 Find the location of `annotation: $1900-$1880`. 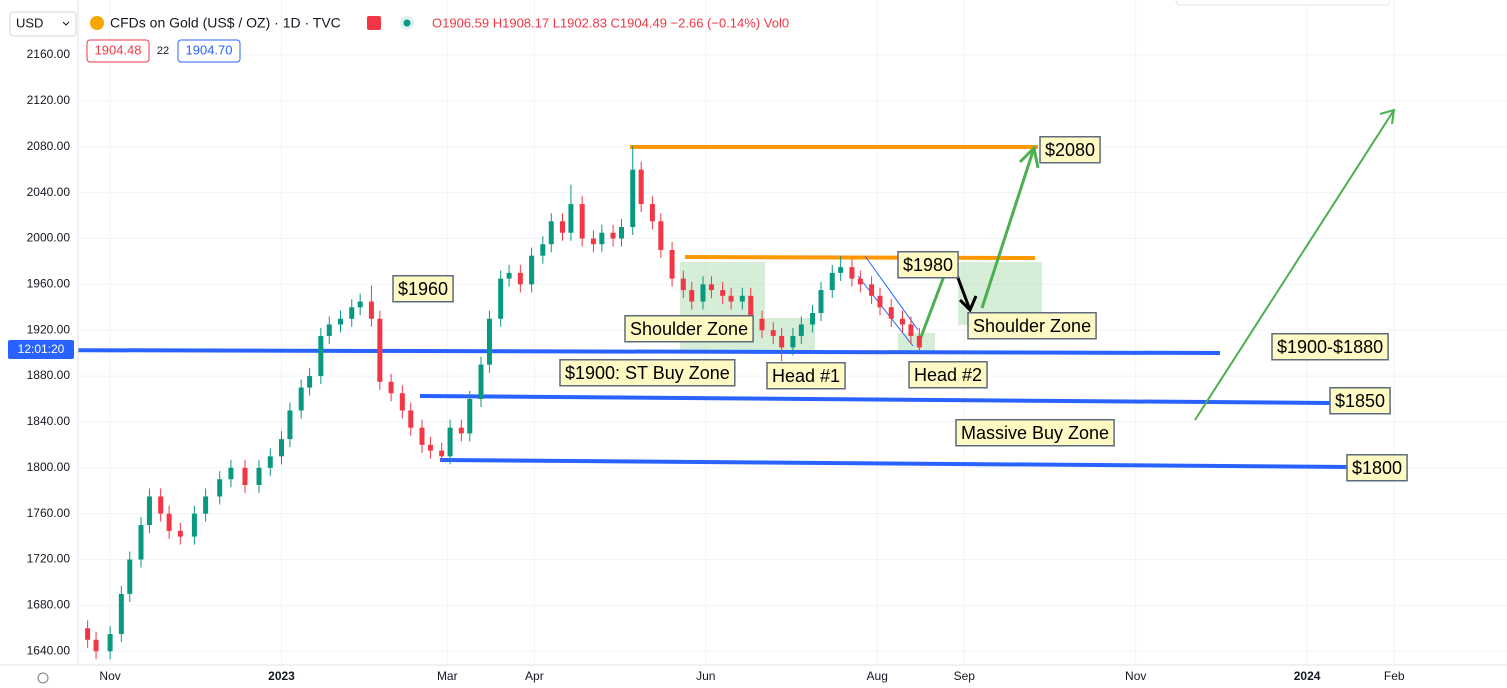

annotation: $1900-$1880 is located at coordinates (1330, 347).